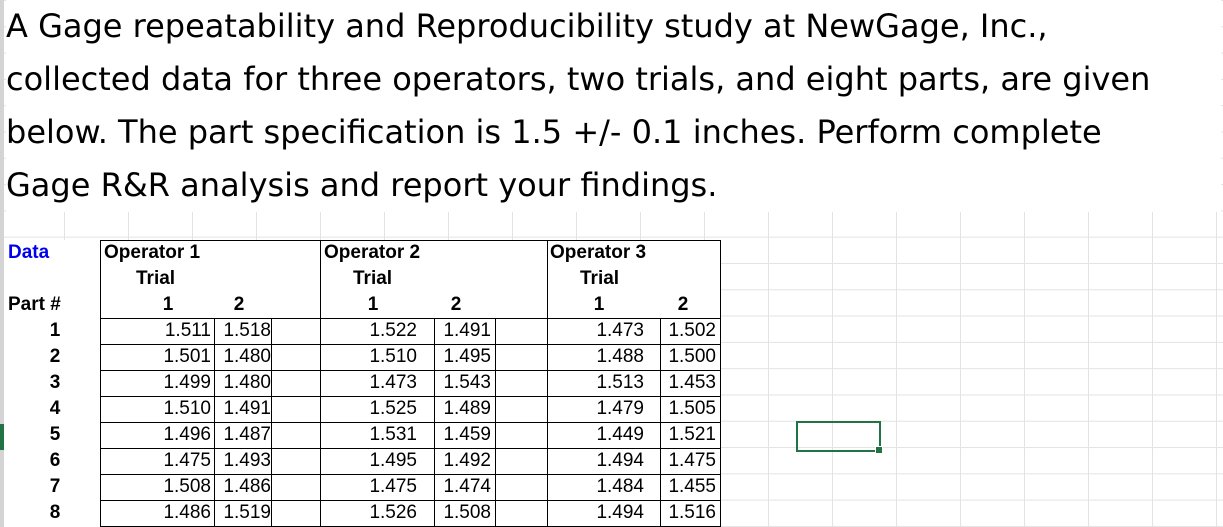  I want to click on table-cell: 1.518, so click(247, 330).